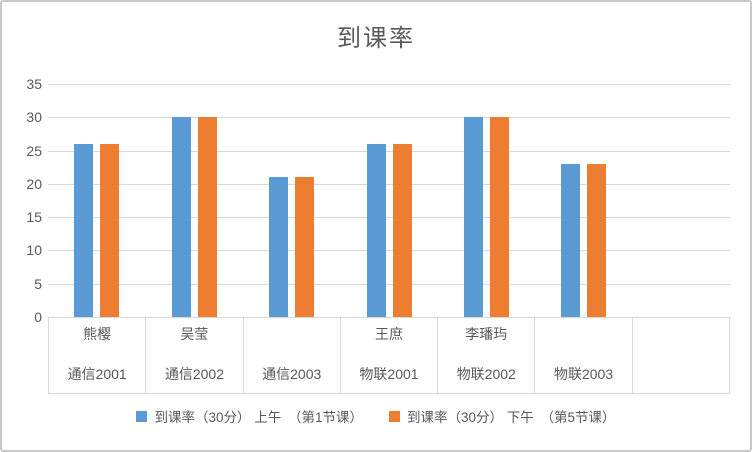 Image resolution: width=752 pixels, height=452 pixels. I want to click on legend-label: 到课率（30分） 上午 （第1节课）, so click(258, 417).